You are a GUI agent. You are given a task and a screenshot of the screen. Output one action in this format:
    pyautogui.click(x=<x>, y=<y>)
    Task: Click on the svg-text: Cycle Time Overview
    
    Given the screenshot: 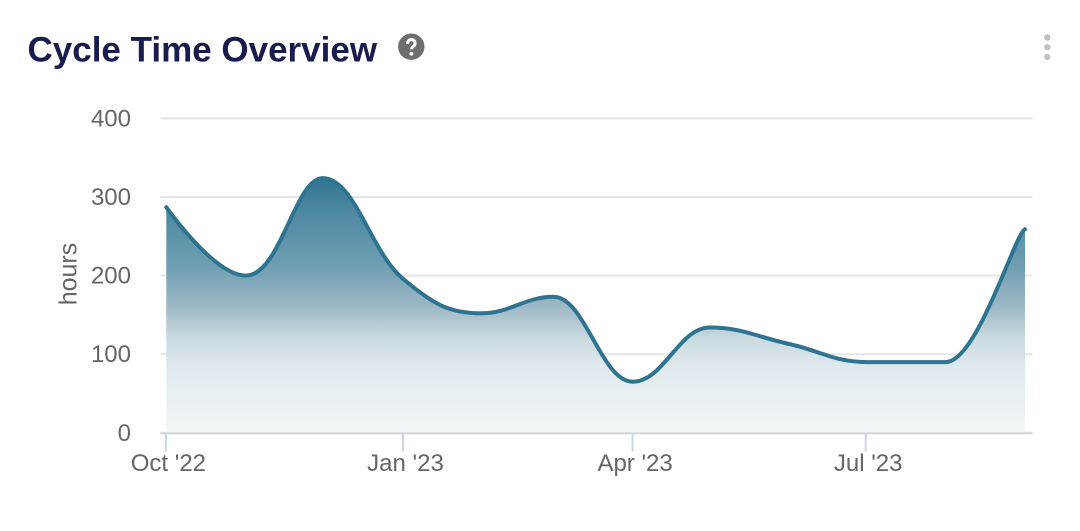 What is the action you would take?
    pyautogui.click(x=203, y=50)
    